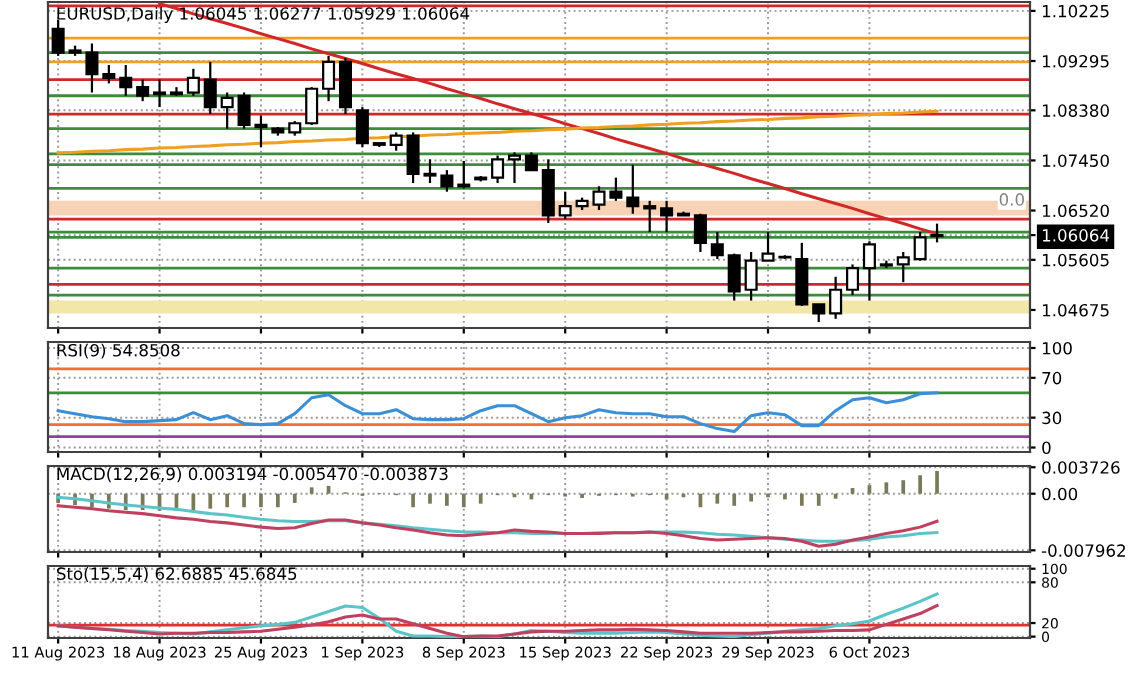 The height and width of the screenshot is (676, 1128). I want to click on y-tick-label: 1.09295, so click(1075, 61).